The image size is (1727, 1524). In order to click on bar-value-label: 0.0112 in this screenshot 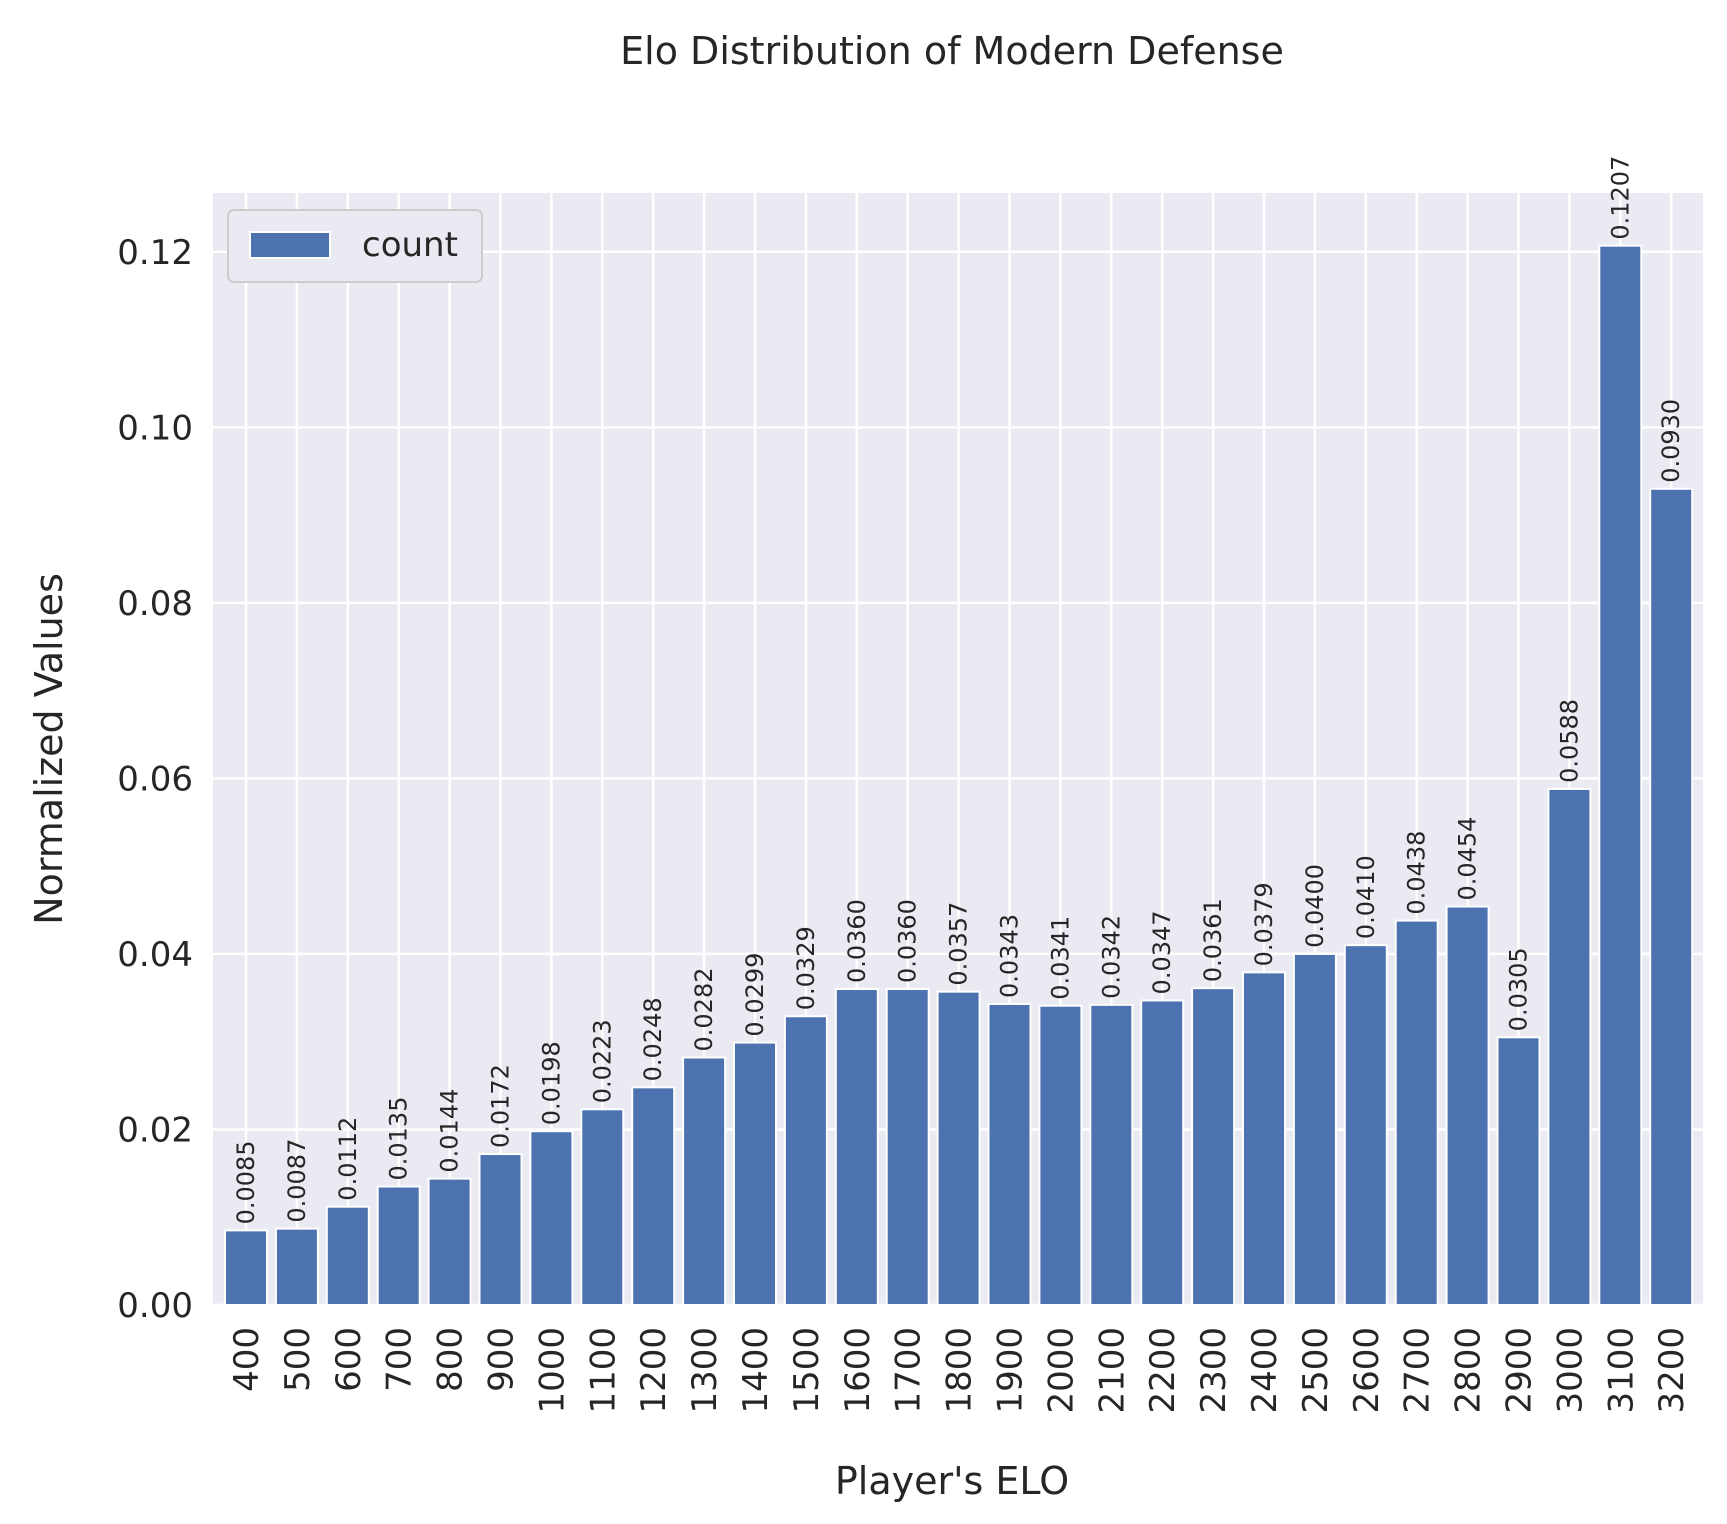, I will do `click(348, 1159)`.